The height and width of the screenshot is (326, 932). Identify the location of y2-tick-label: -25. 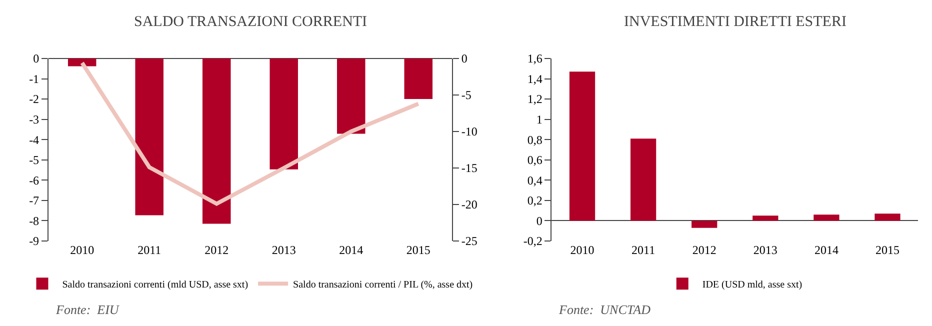
(469, 241).